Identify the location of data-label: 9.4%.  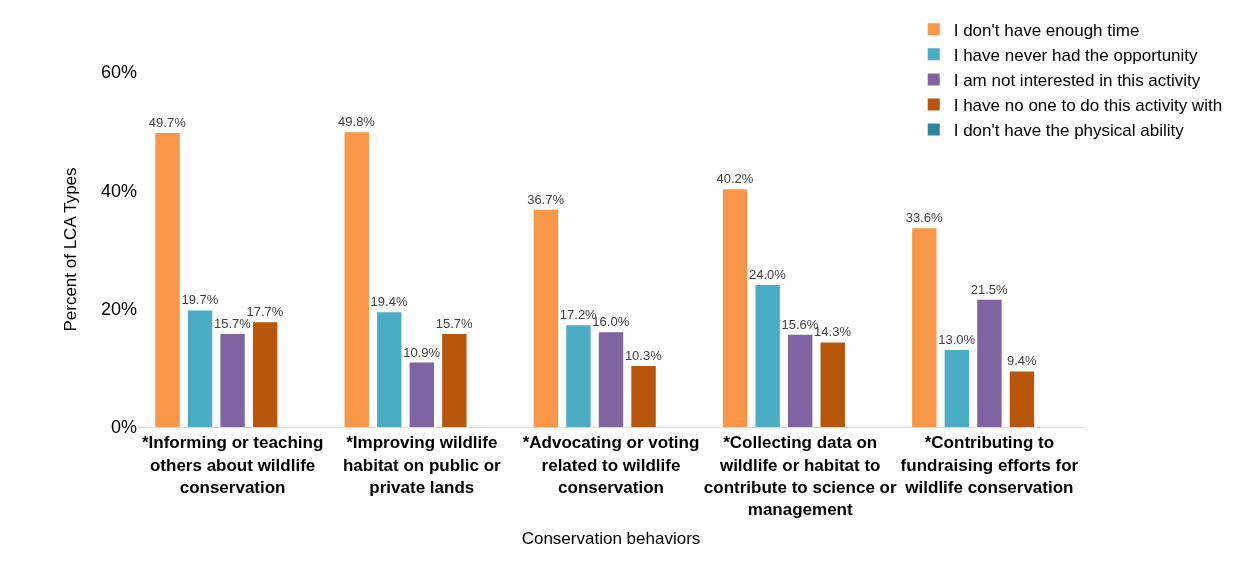
(1021, 361).